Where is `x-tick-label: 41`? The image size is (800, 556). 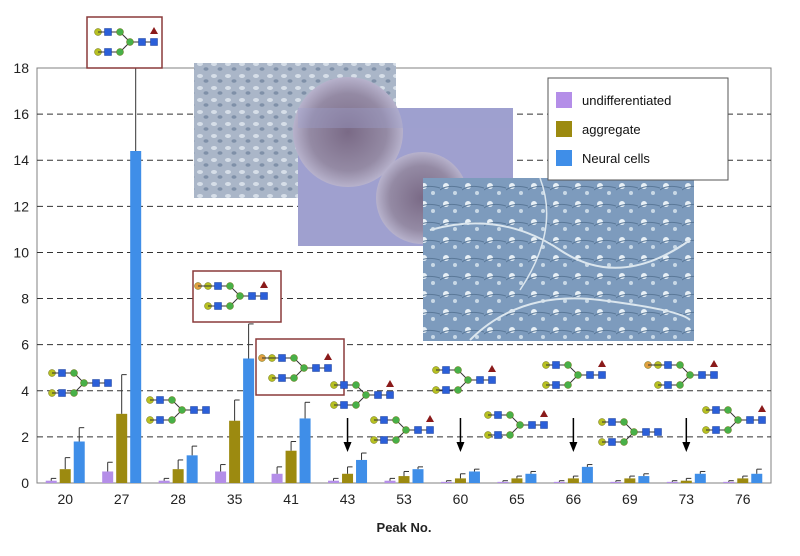
x-tick-label: 41 is located at coordinates (291, 499).